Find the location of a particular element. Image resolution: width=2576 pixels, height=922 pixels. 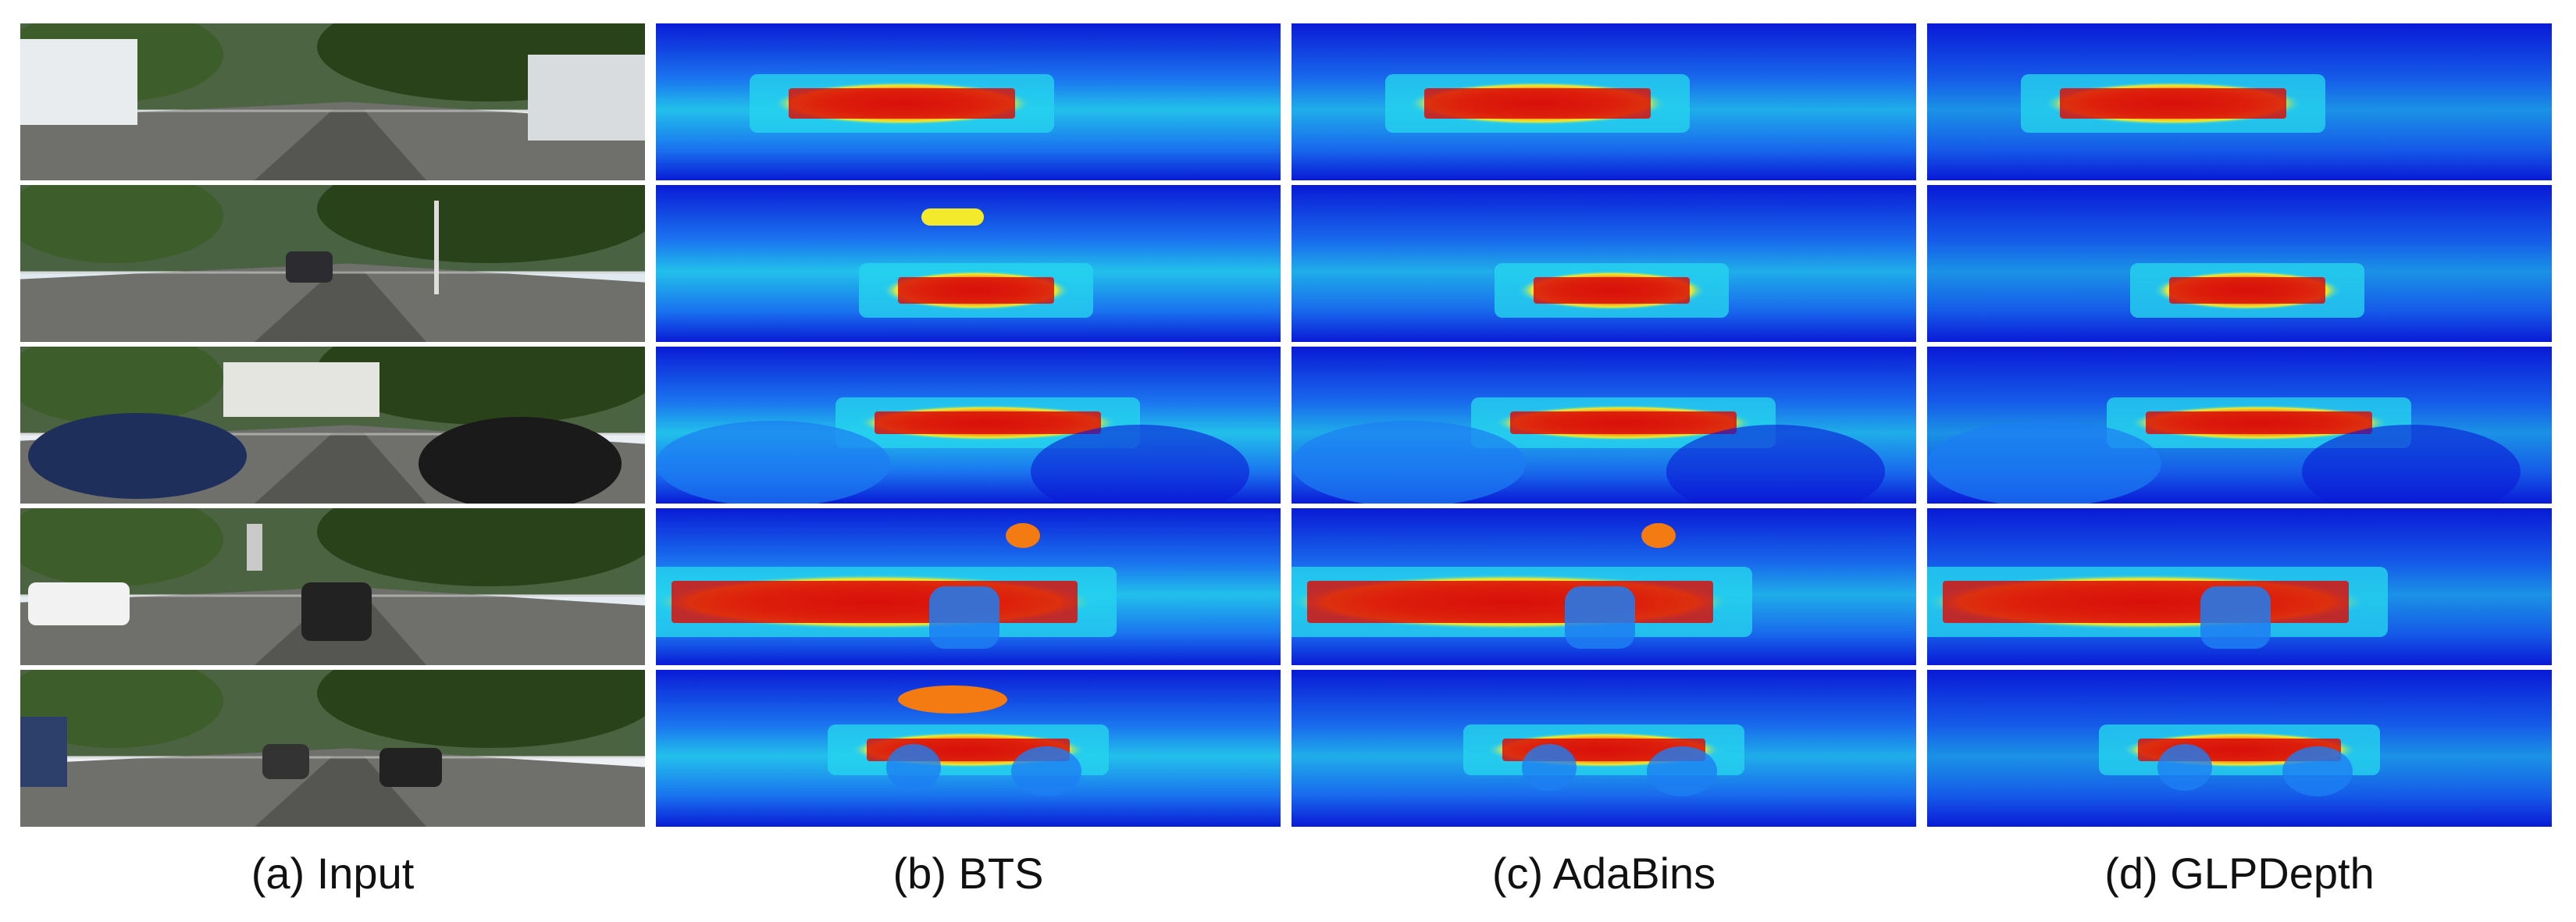

caption-glpdepth: (d) GLPDepth is located at coordinates (2239, 873).